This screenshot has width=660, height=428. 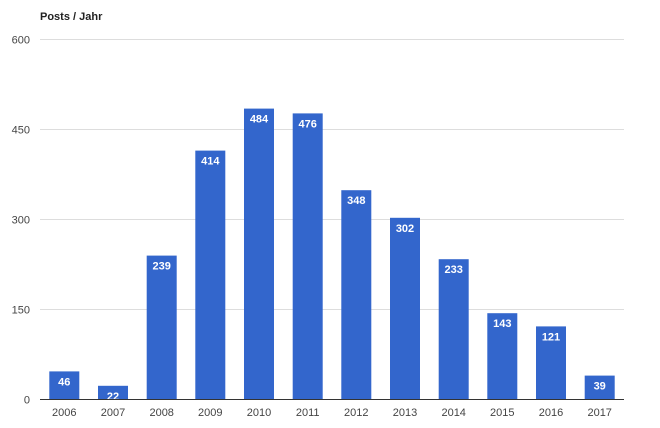 What do you see at coordinates (308, 124) in the screenshot?
I see `data-label: 476` at bounding box center [308, 124].